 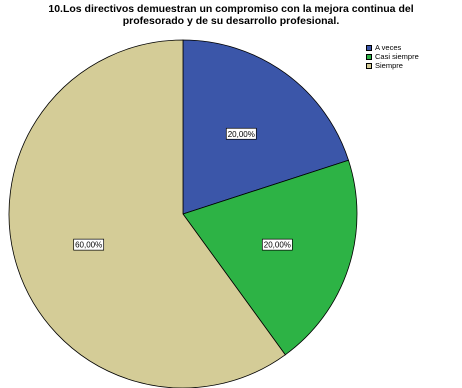 I want to click on legend-label-casi-siempre: Casi siempre, so click(x=397, y=56).